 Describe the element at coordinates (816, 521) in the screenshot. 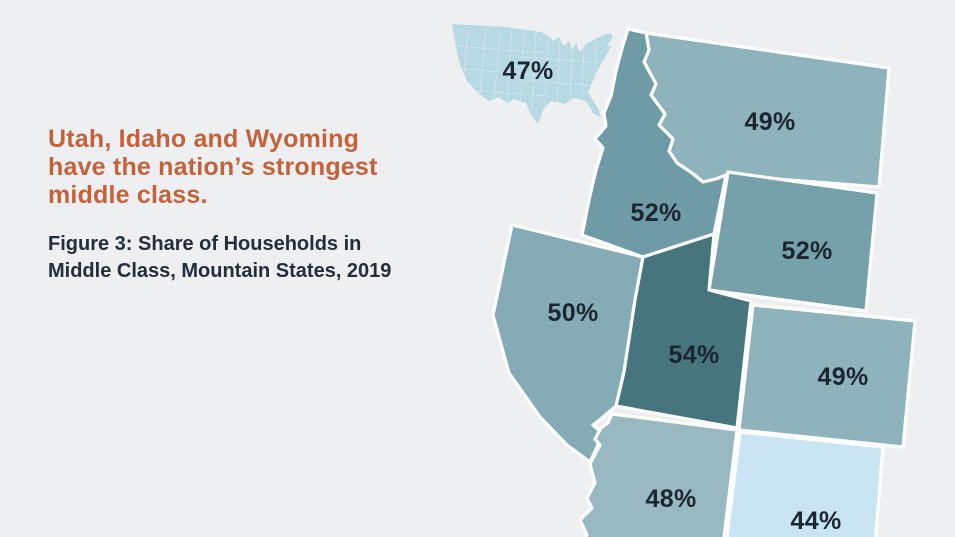

I see `new-mexico-value-label: 44%` at that location.